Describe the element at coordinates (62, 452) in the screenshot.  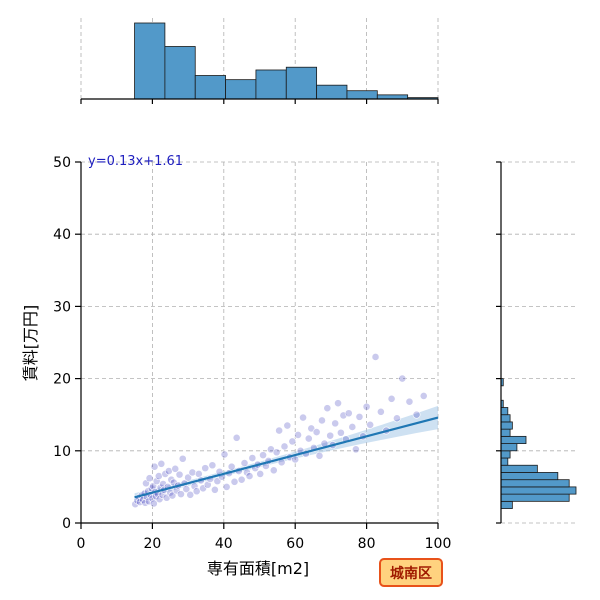
I see `y-tick-label: 10` at that location.